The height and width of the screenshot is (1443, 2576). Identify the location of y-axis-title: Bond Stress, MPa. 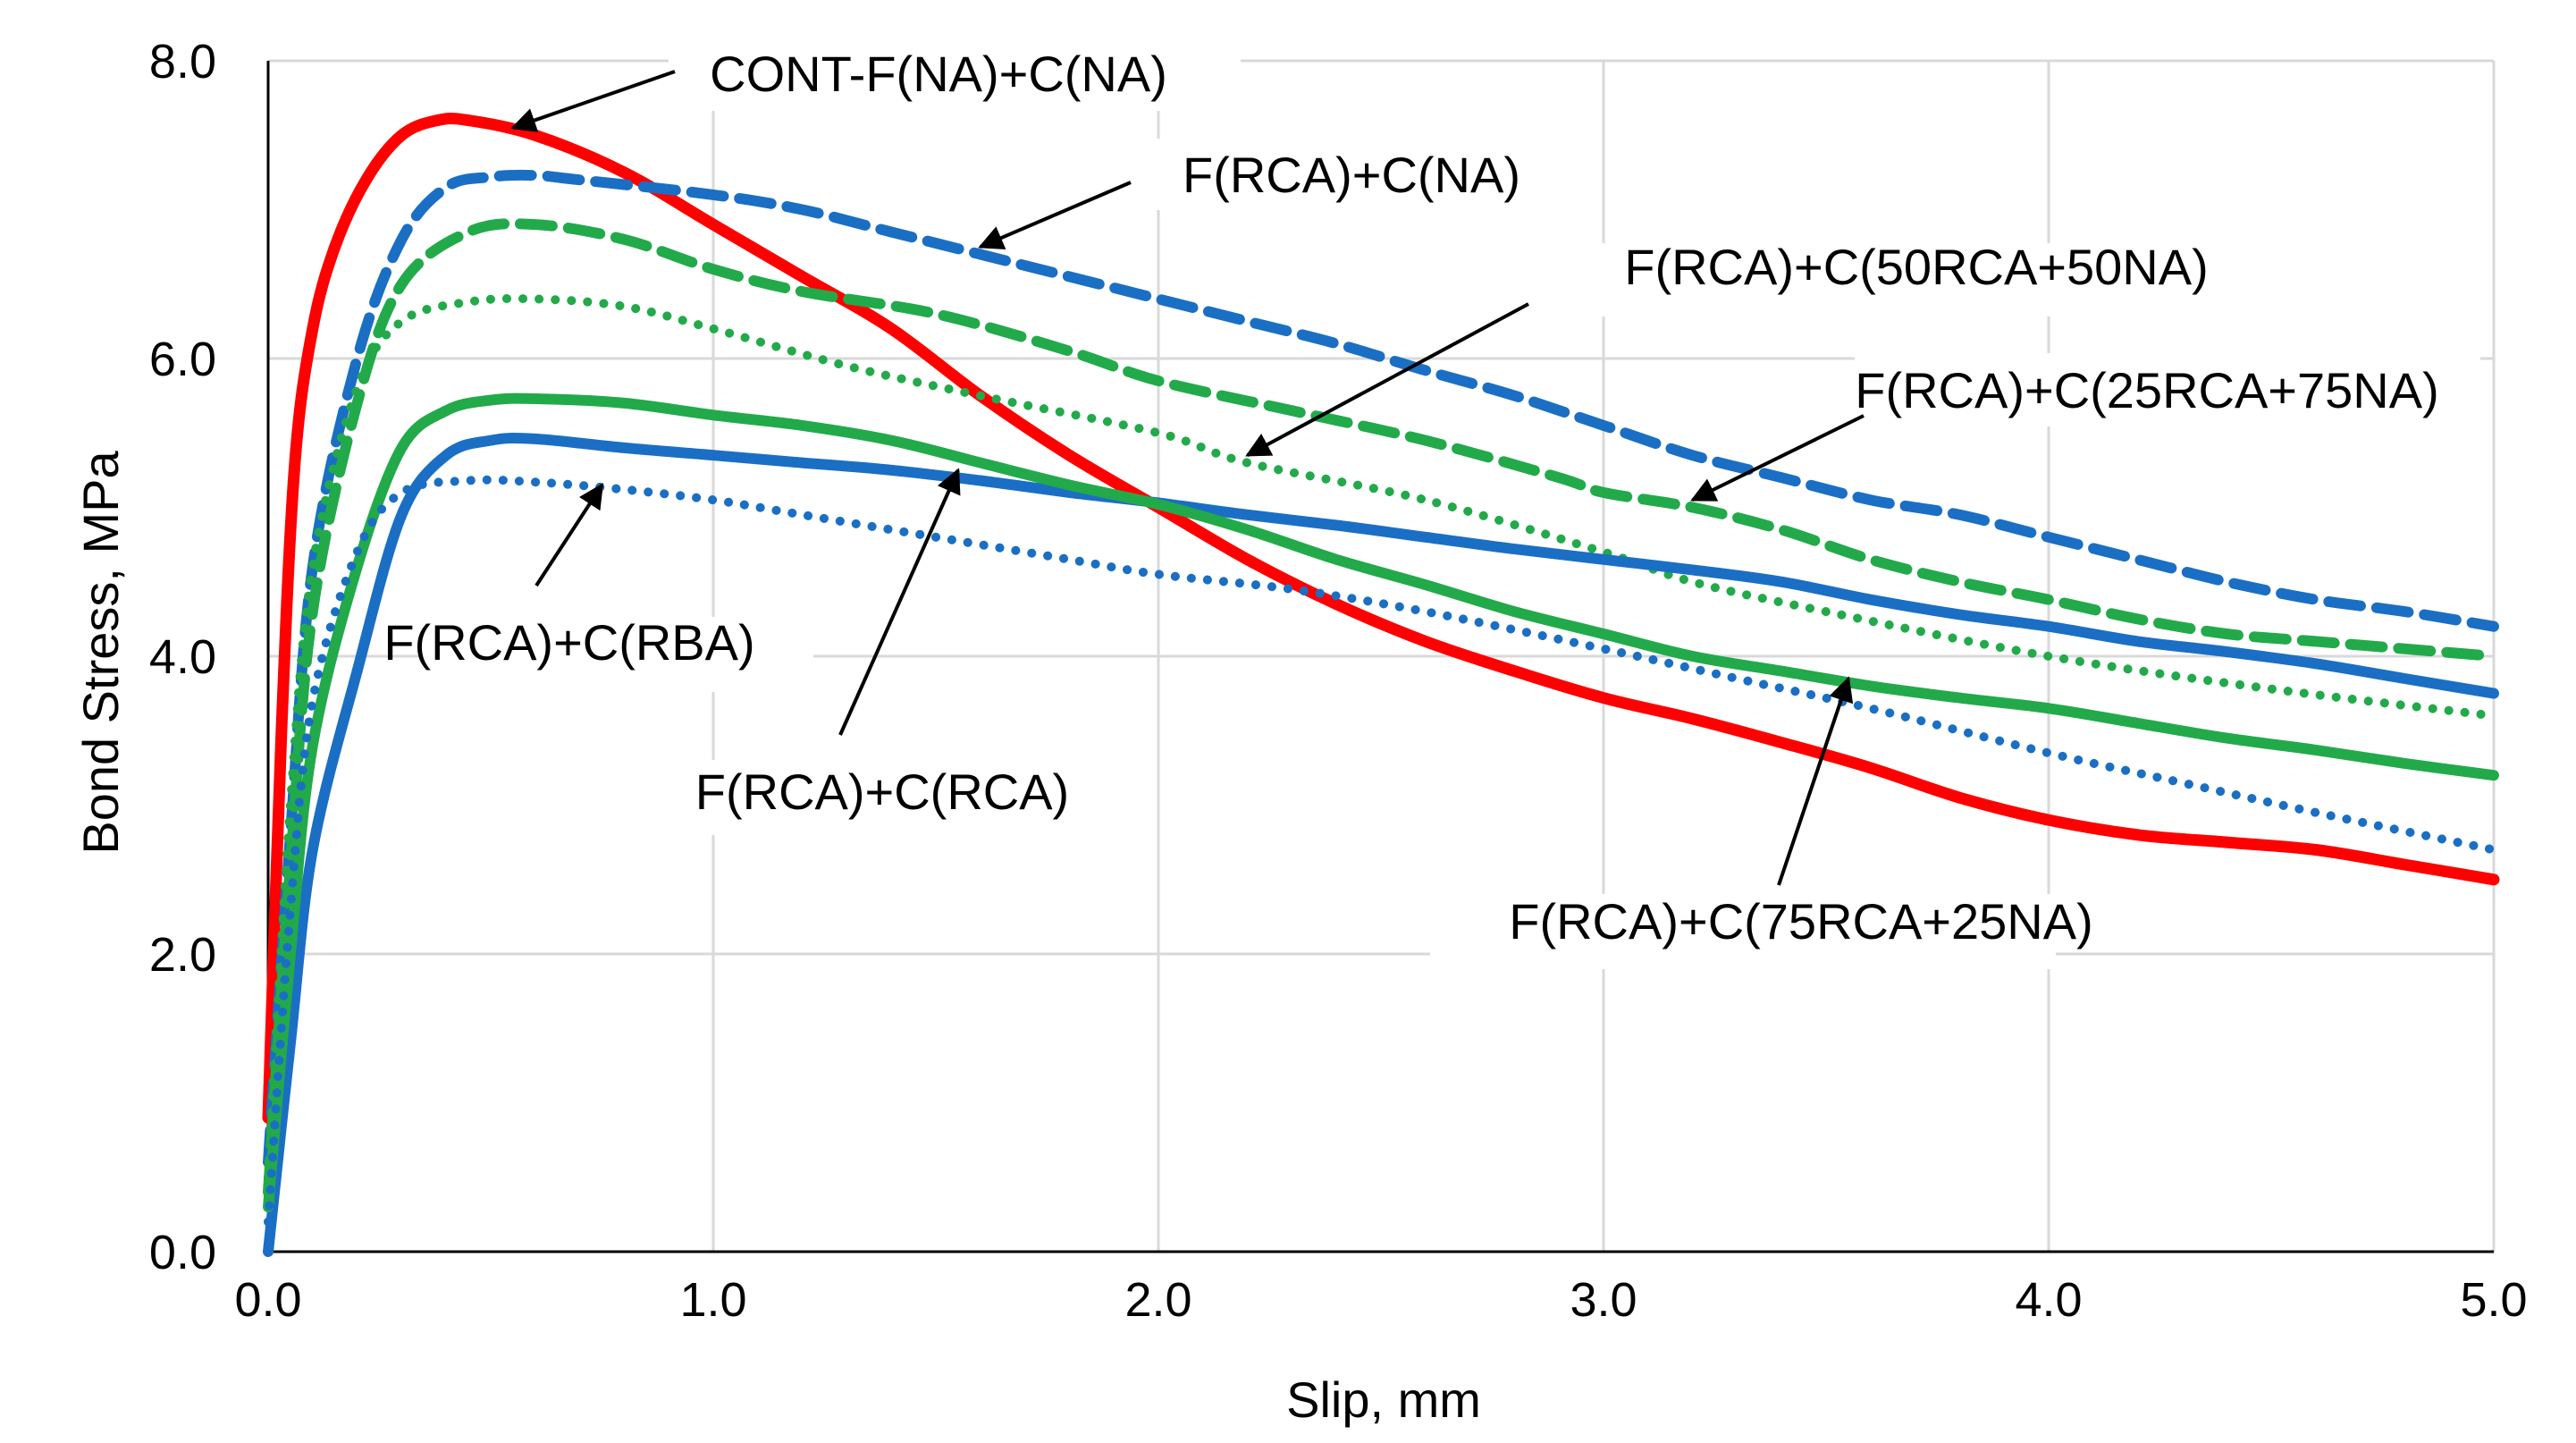
(101, 652).